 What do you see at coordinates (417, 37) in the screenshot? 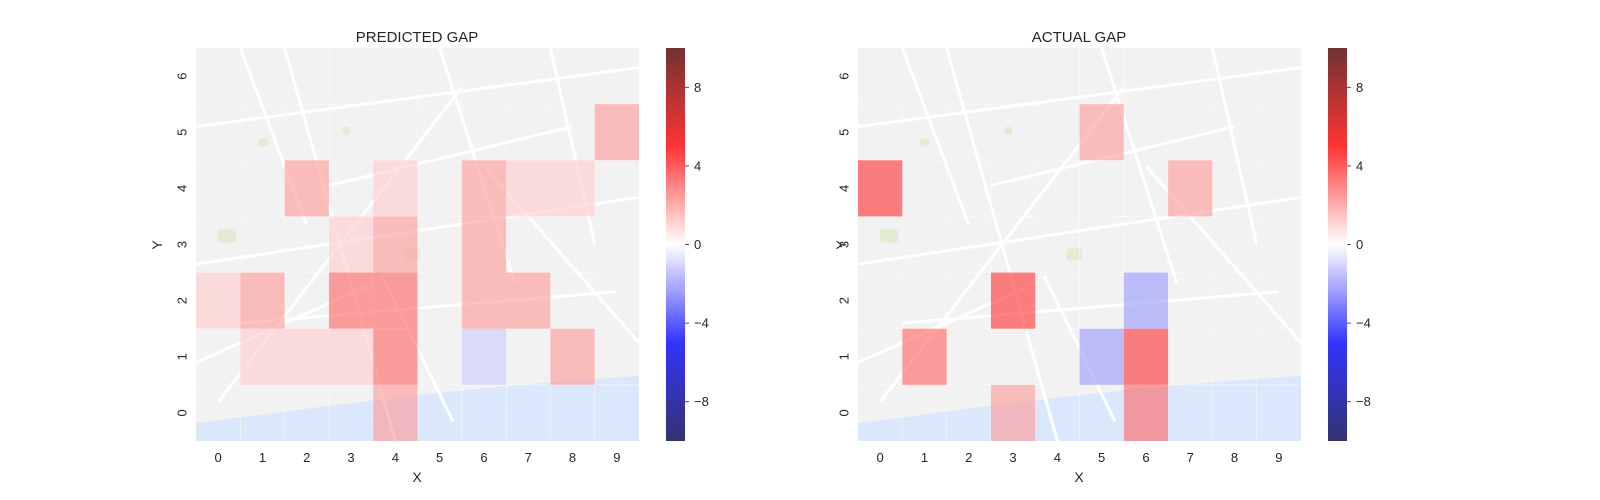
I see `chart-title: PREDICTED GAP` at bounding box center [417, 37].